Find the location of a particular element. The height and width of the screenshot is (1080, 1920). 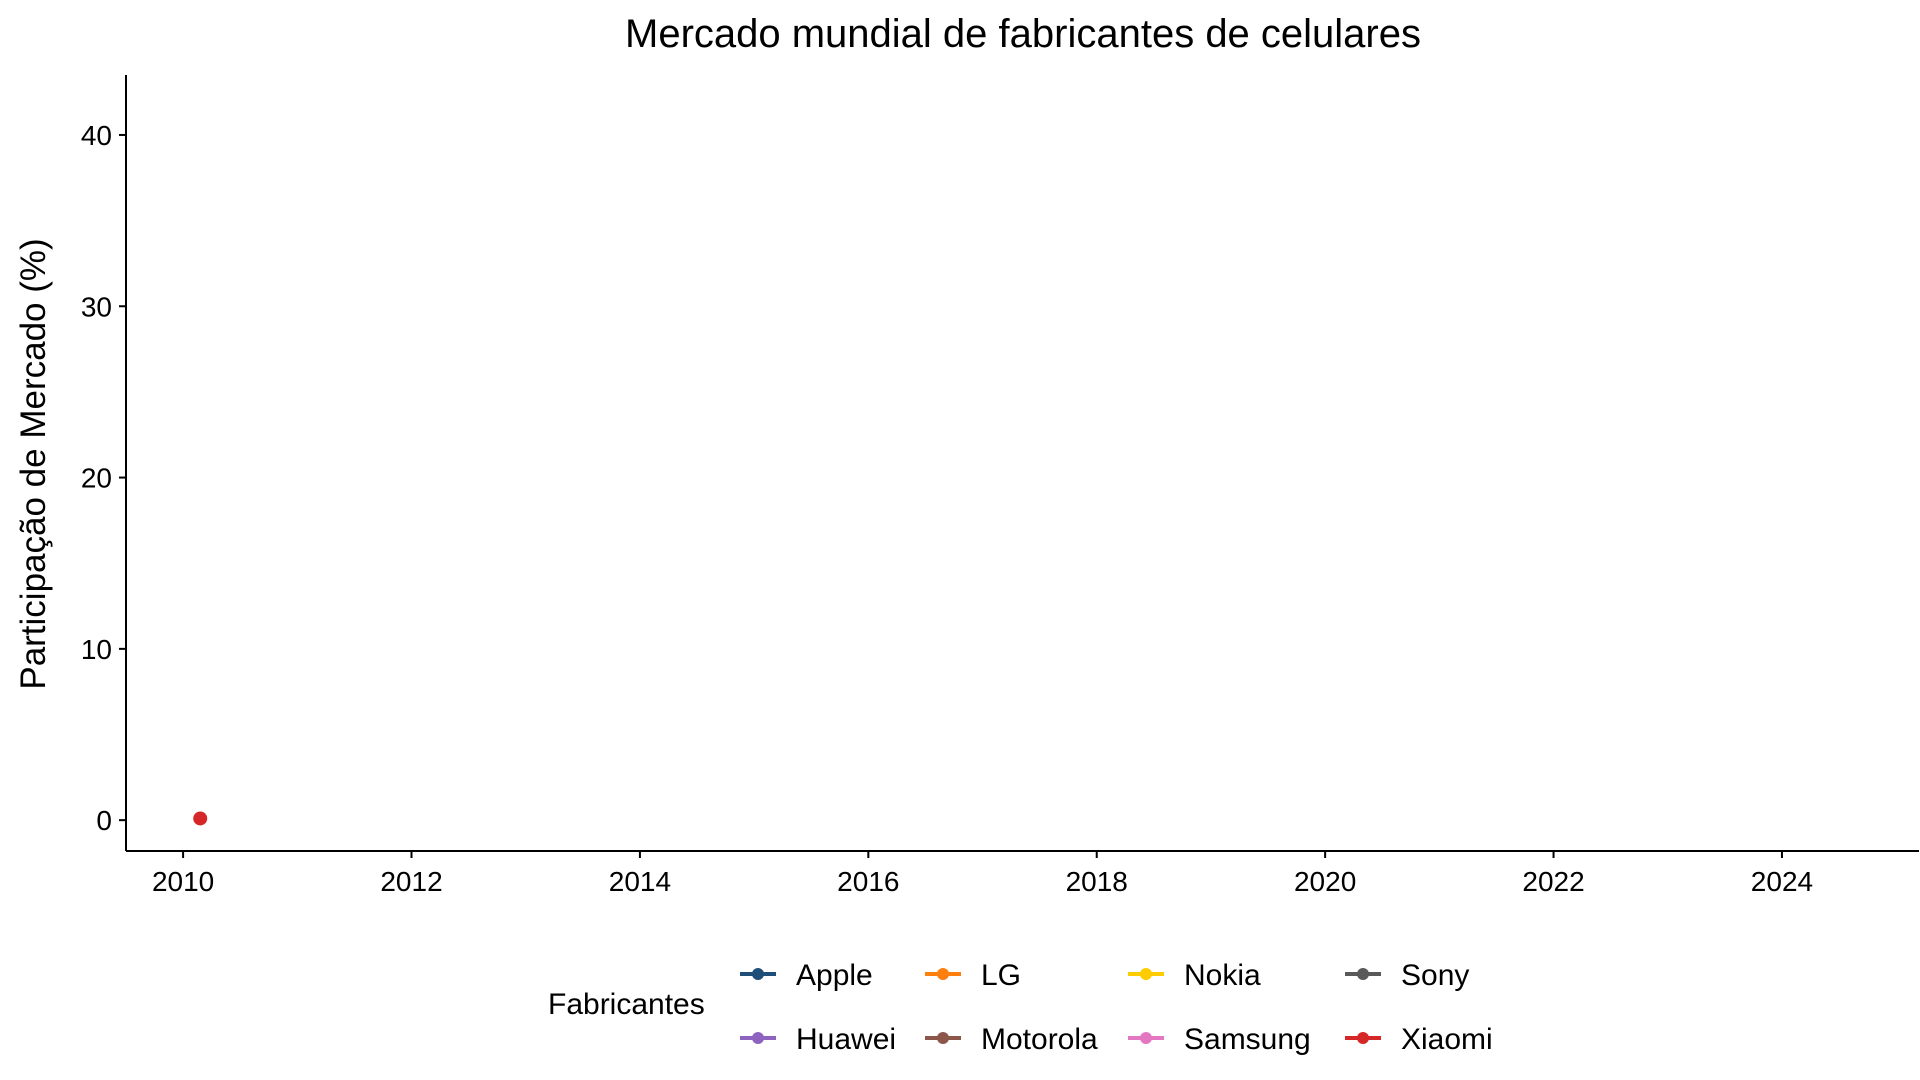

legend-item-huawei: Huawei is located at coordinates (818, 1039).